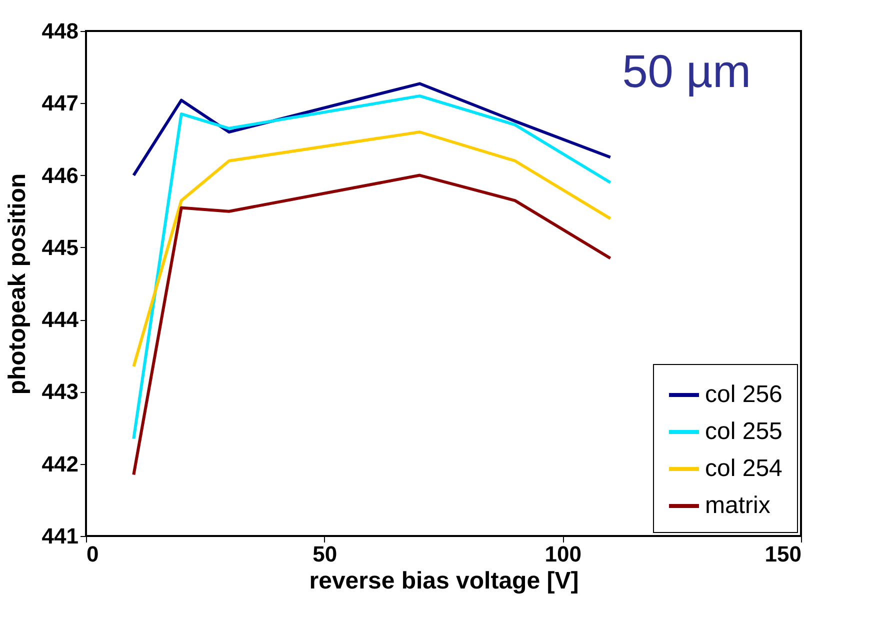  I want to click on line-series, so click(372, 129).